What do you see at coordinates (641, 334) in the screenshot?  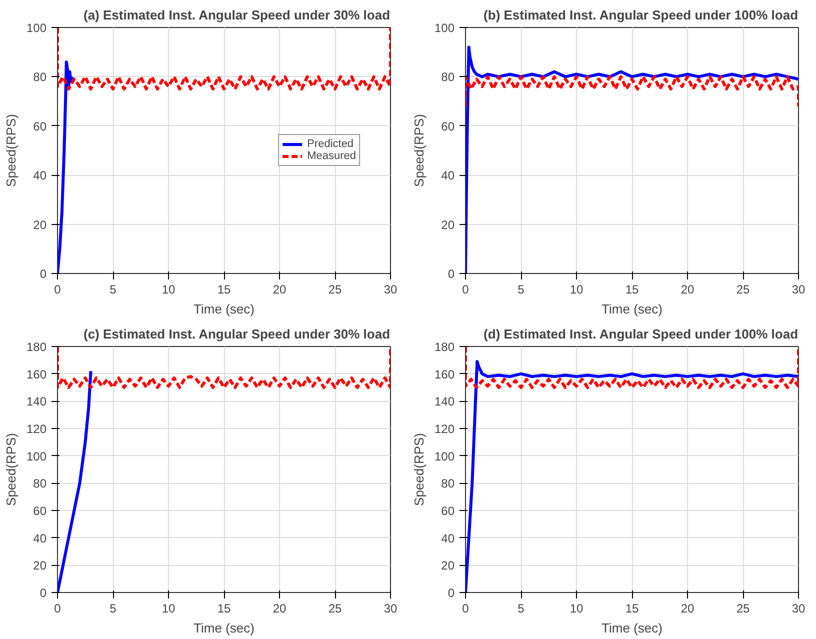 I see `chart-title: (d) Estimated Inst. Angular Speed under 100% load` at bounding box center [641, 334].